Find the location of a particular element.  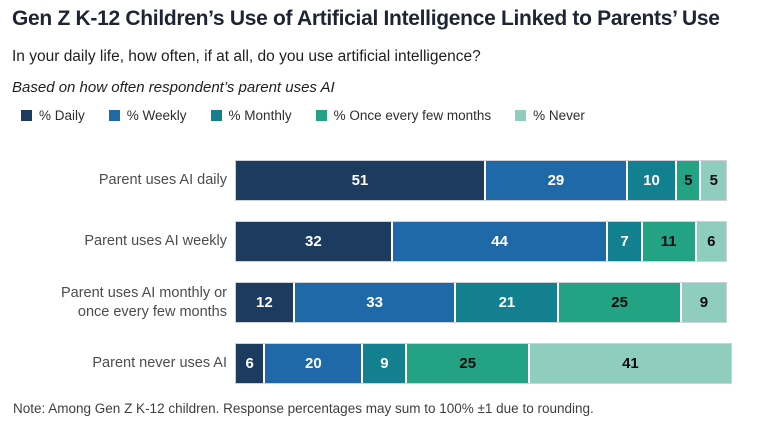

legend-item: % Weekly is located at coordinates (147, 115).